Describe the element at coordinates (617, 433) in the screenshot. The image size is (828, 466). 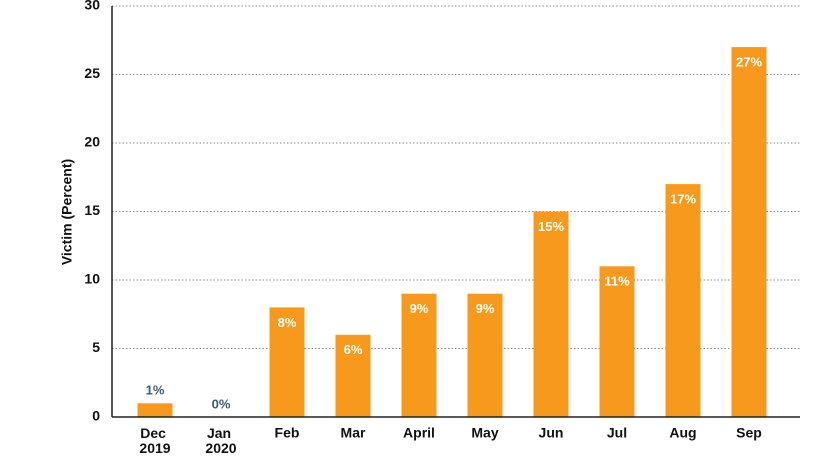
I see `x-tick-label: Jul` at that location.